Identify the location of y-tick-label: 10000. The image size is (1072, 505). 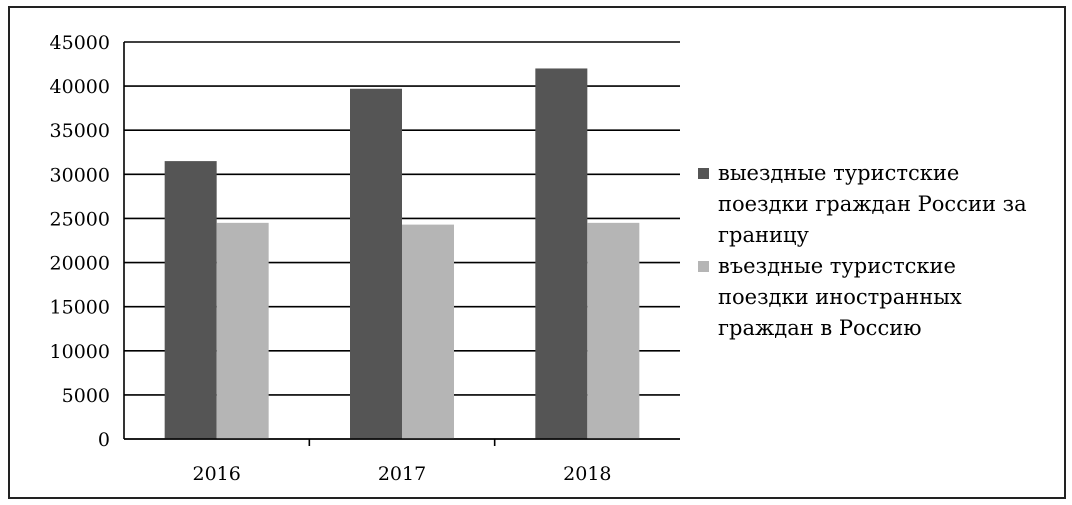
(80, 352).